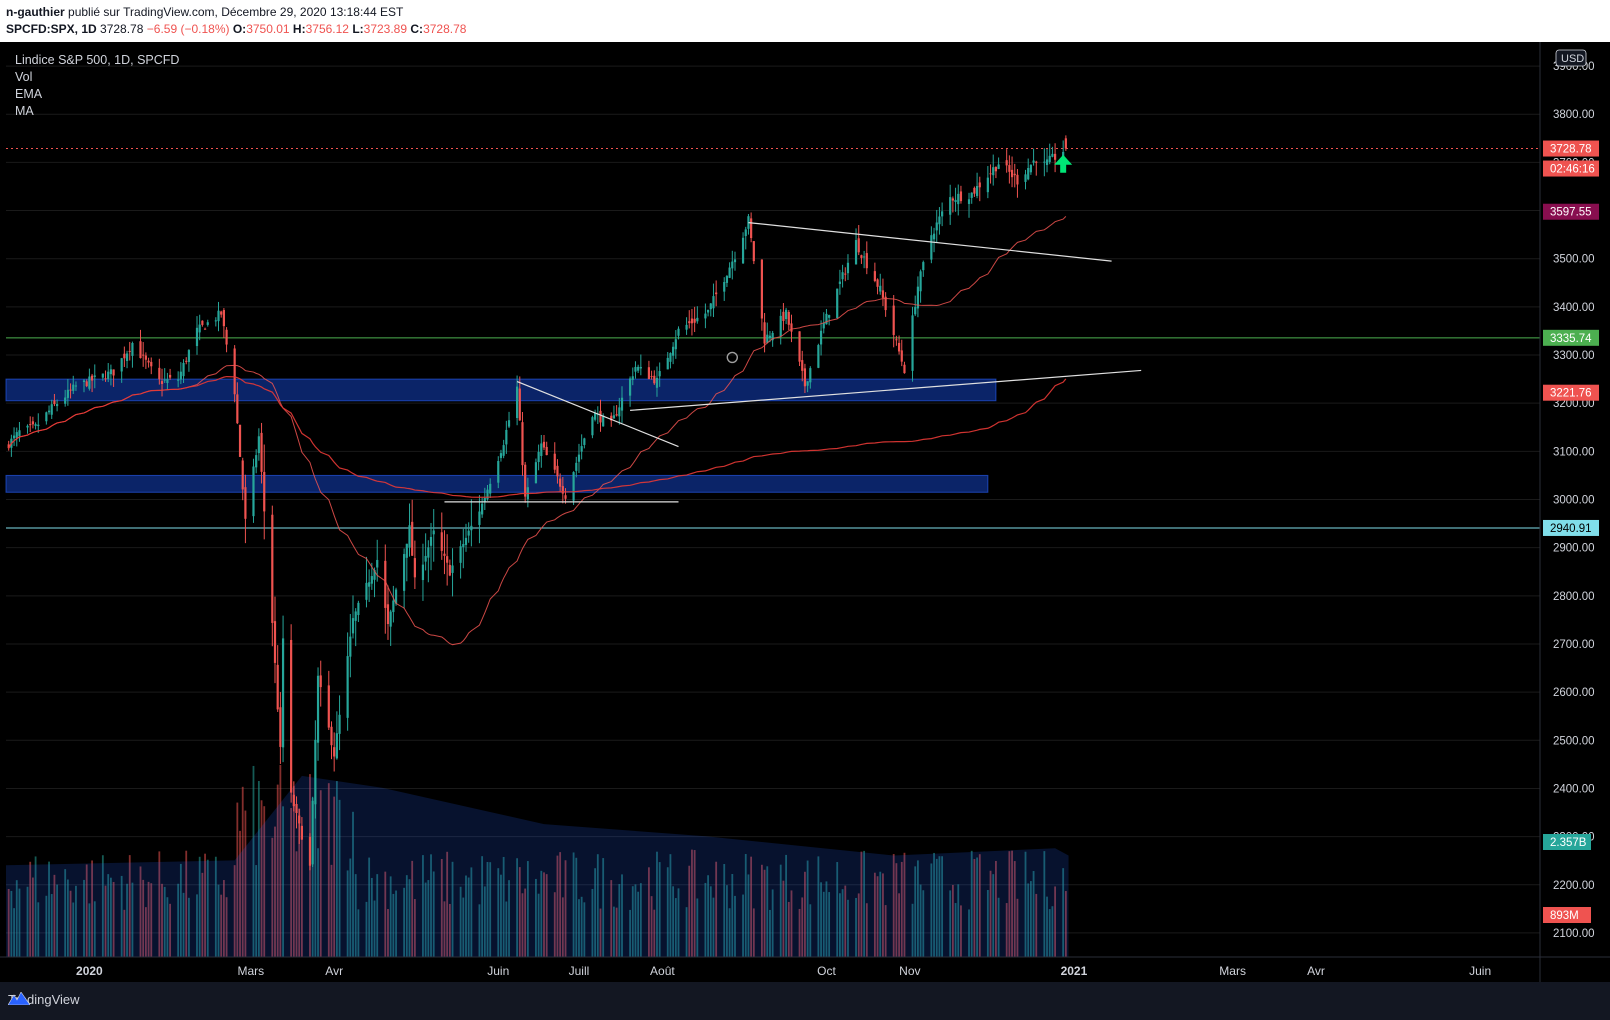 Image resolution: width=1610 pixels, height=1020 pixels. I want to click on tradingview-logo: TradingView, so click(44, 999).